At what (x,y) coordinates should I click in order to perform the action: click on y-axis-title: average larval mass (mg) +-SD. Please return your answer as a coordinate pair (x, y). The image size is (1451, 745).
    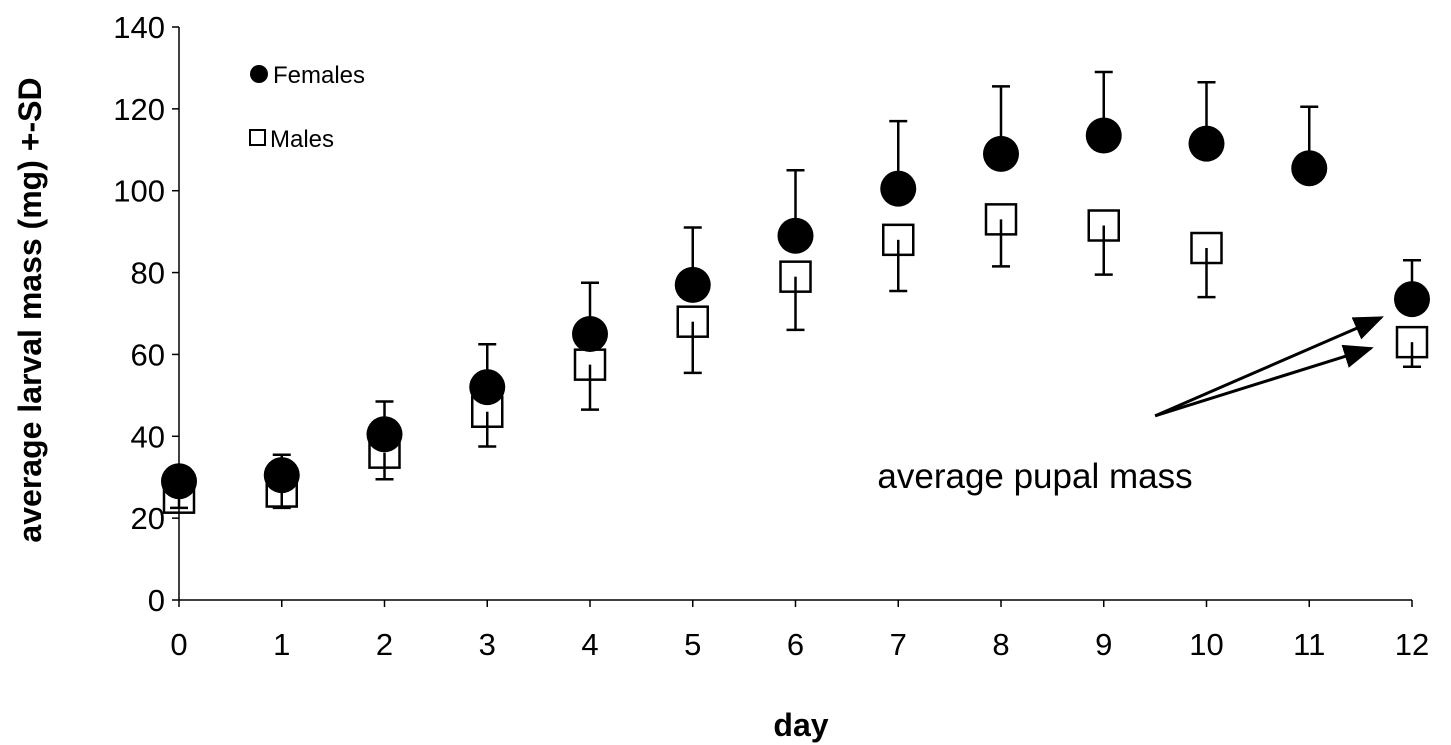
    Looking at the image, I should click on (30, 309).